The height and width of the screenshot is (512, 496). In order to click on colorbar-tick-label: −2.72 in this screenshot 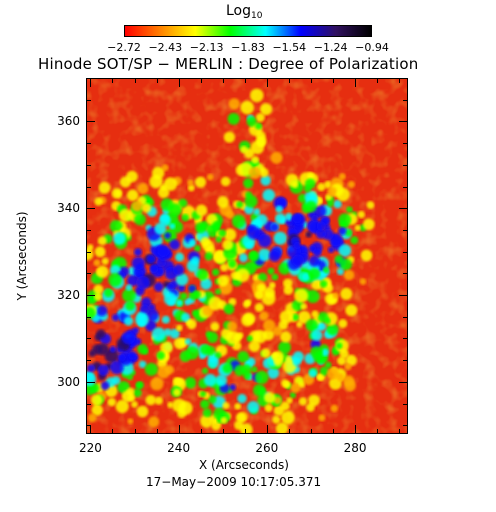, I will do `click(124, 47)`.